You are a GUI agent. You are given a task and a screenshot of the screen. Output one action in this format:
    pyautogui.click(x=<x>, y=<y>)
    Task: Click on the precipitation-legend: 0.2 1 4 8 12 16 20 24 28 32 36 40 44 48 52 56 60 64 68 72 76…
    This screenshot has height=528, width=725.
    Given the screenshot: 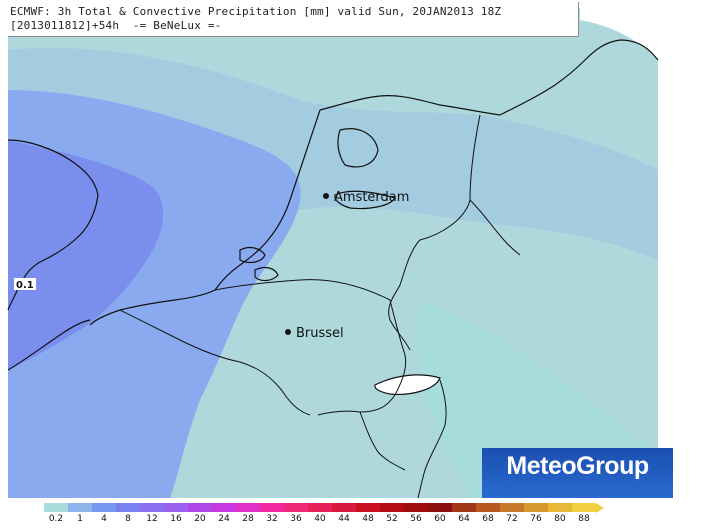 What is the action you would take?
    pyautogui.click(x=330, y=514)
    